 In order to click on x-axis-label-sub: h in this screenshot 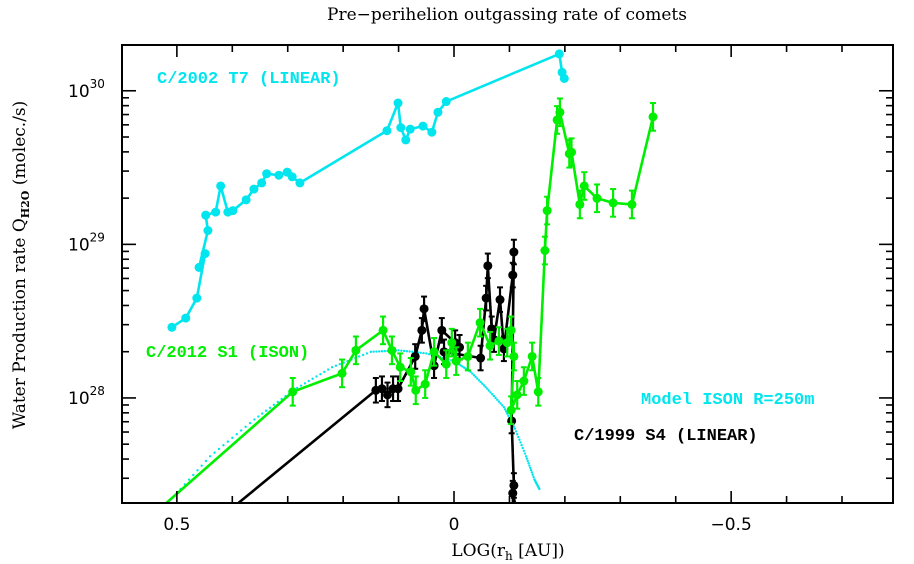, I will do `click(509, 556)`.